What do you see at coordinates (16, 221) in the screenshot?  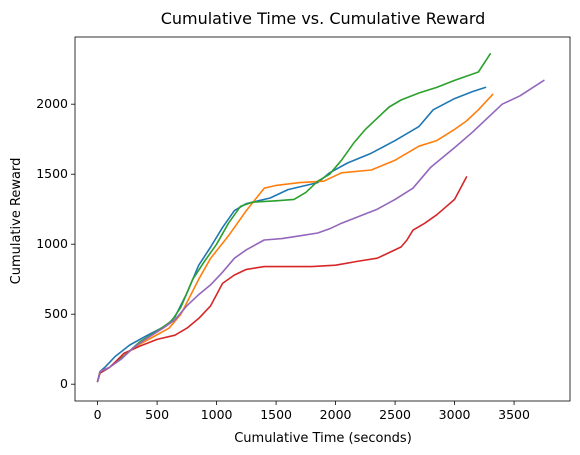 I see `y-axis-label: Cumulative Reward` at bounding box center [16, 221].